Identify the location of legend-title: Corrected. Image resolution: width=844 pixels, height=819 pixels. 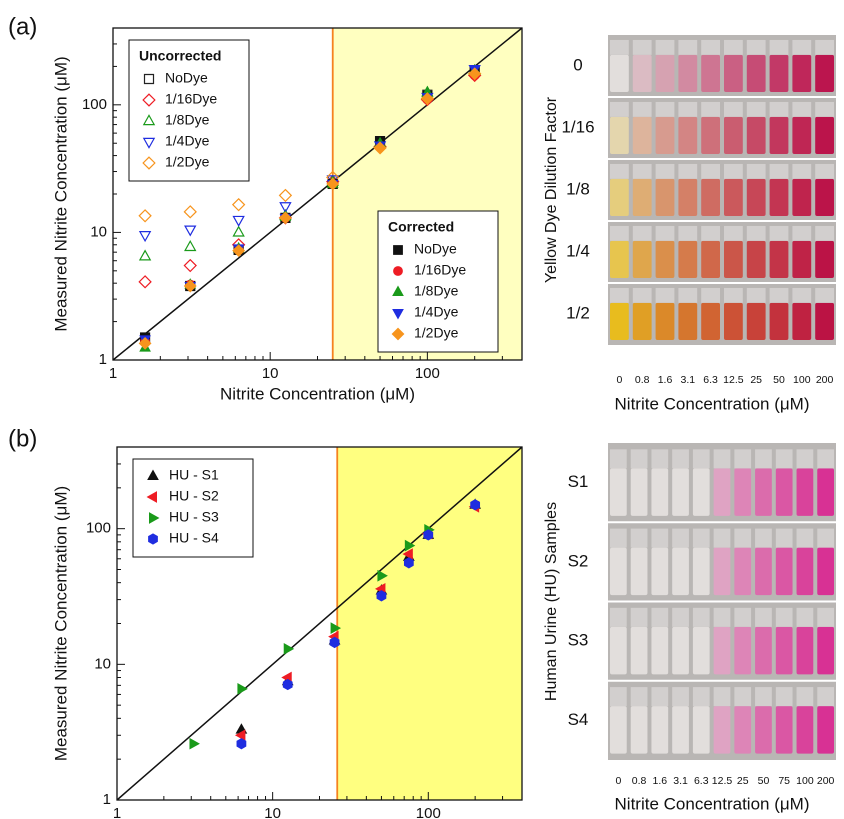
(421, 227).